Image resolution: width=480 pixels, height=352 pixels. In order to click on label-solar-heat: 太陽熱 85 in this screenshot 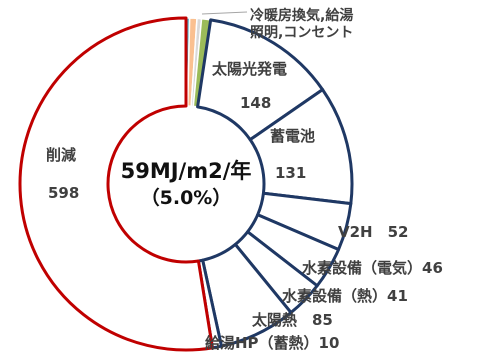, I will do `click(292, 320)`.